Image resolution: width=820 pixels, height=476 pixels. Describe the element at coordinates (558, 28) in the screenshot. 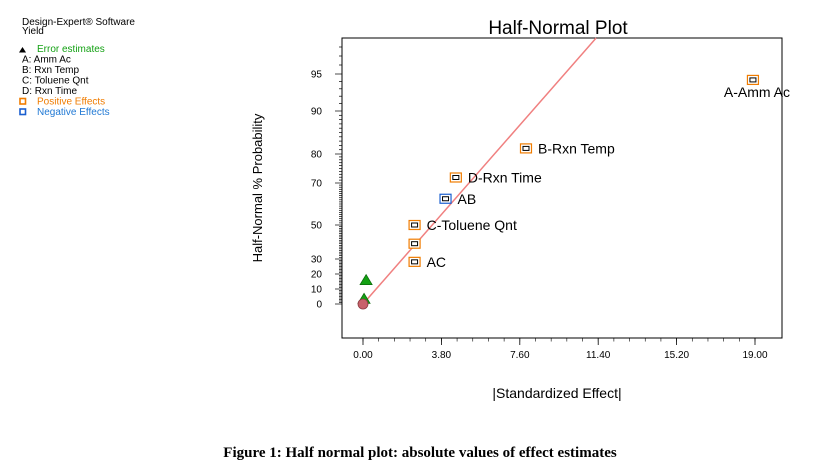

I see `chart-title: Half-Normal Plot` at that location.